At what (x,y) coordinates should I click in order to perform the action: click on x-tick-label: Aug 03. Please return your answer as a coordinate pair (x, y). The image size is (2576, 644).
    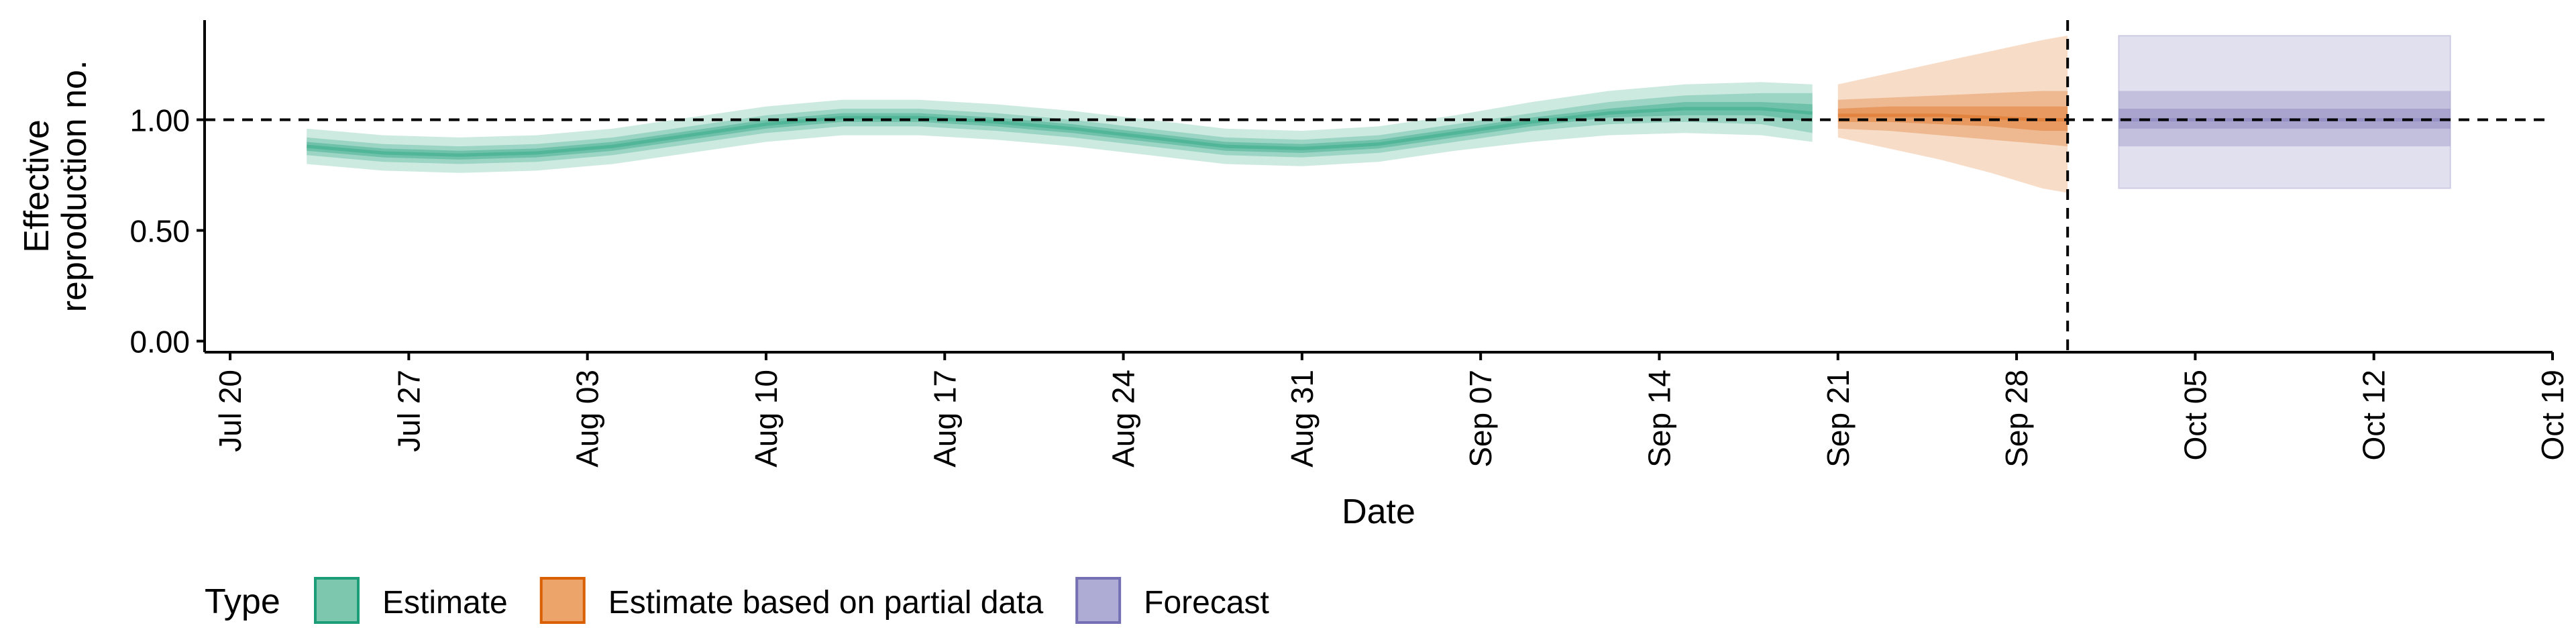
    Looking at the image, I should click on (587, 419).